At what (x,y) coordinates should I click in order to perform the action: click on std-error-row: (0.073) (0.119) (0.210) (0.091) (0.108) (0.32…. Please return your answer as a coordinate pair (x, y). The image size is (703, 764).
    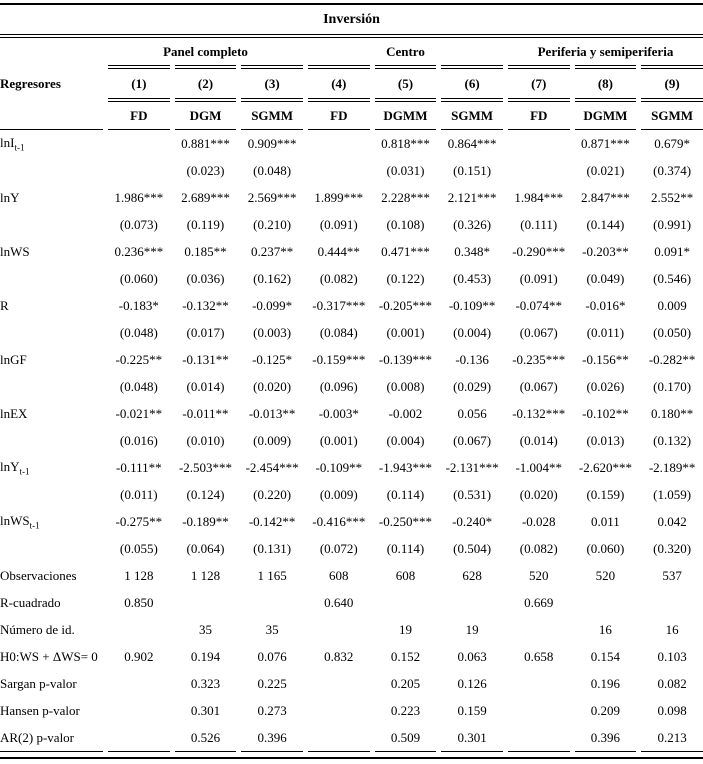
    Looking at the image, I should click on (351, 224).